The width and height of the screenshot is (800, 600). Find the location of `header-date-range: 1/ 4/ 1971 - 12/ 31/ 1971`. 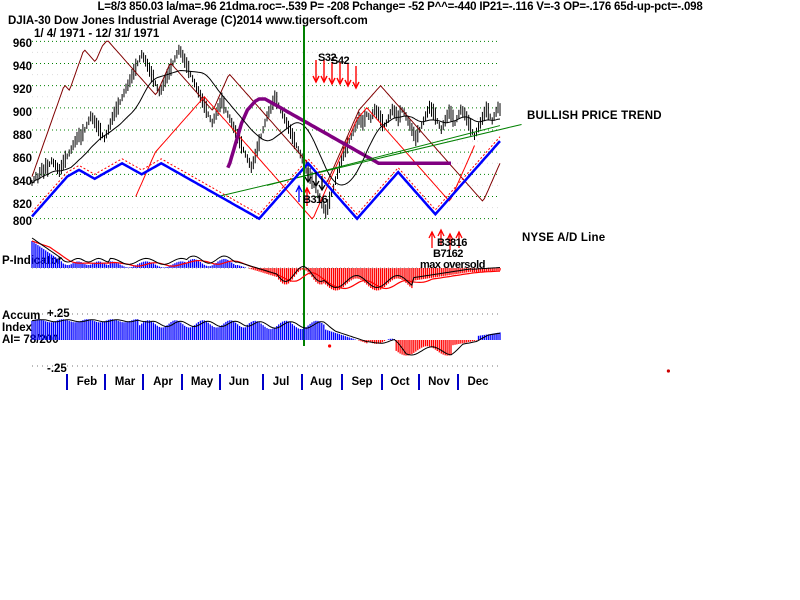

header-date-range: 1/ 4/ 1971 - 12/ 31/ 1971 is located at coordinates (97, 34).